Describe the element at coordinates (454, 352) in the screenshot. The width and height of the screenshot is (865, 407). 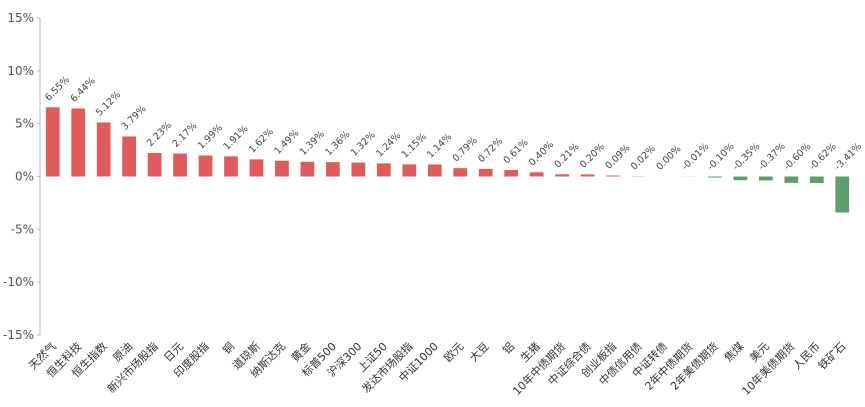
I see `x-tick-label: 欧元` at that location.